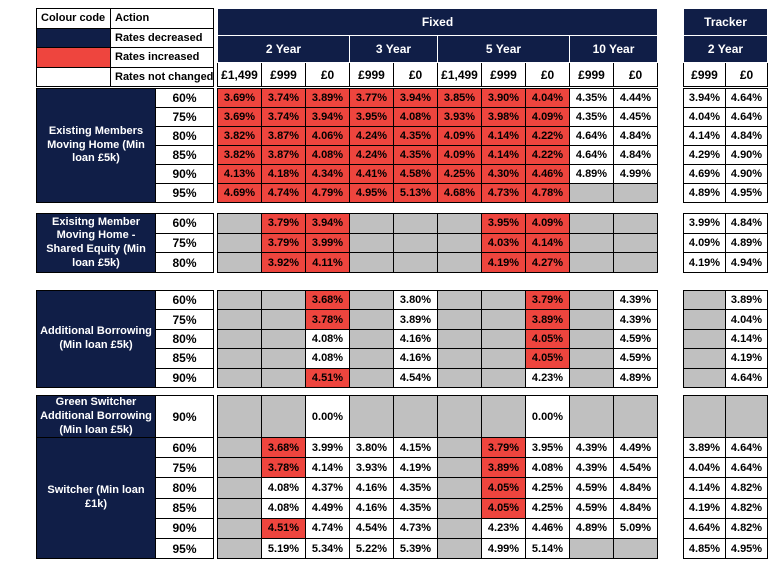  Describe the element at coordinates (239, 136) in the screenshot. I see `rate-cell: 3.82%` at that location.